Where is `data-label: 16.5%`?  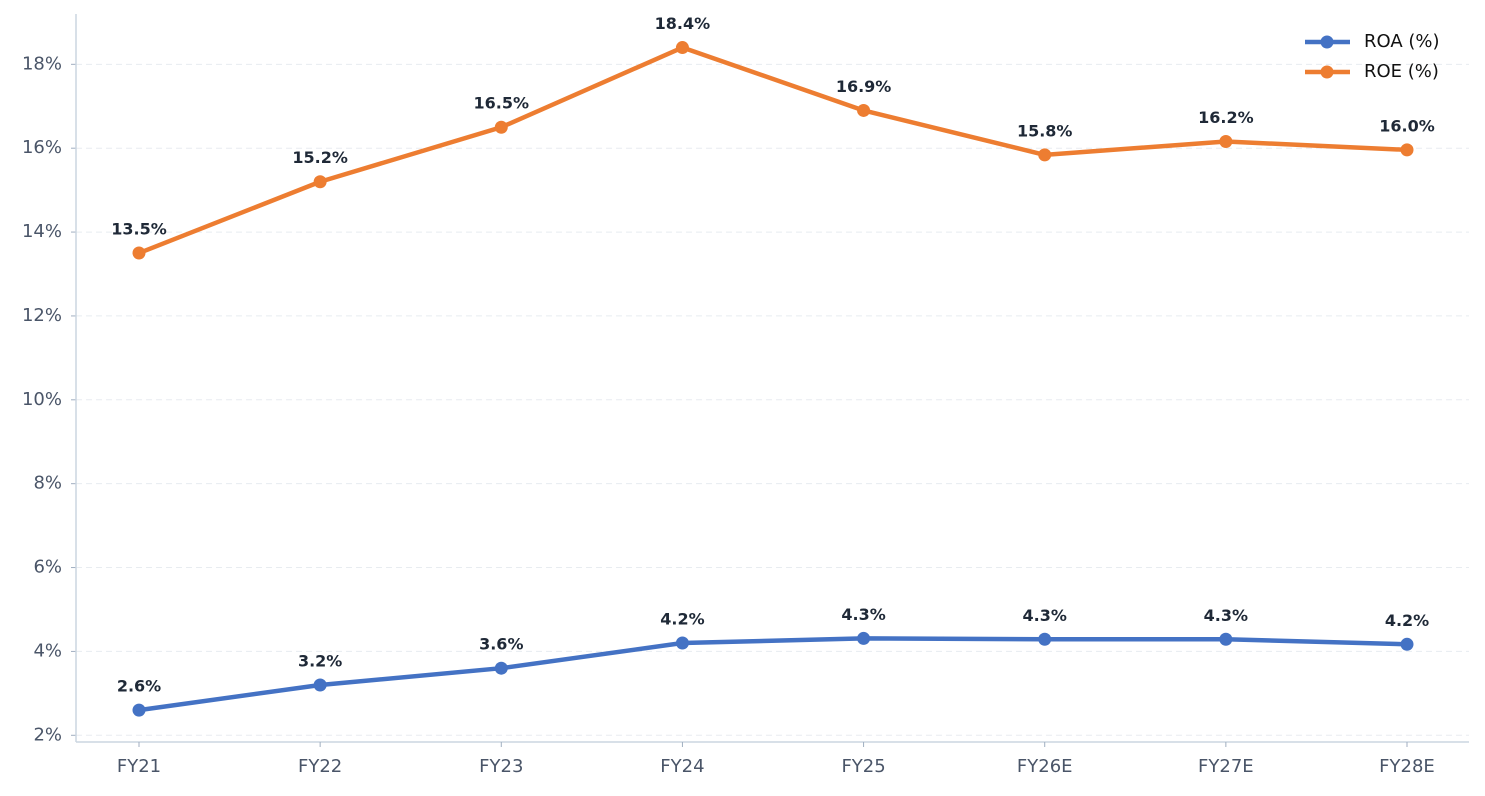
data-label: 16.5% is located at coordinates (502, 103).